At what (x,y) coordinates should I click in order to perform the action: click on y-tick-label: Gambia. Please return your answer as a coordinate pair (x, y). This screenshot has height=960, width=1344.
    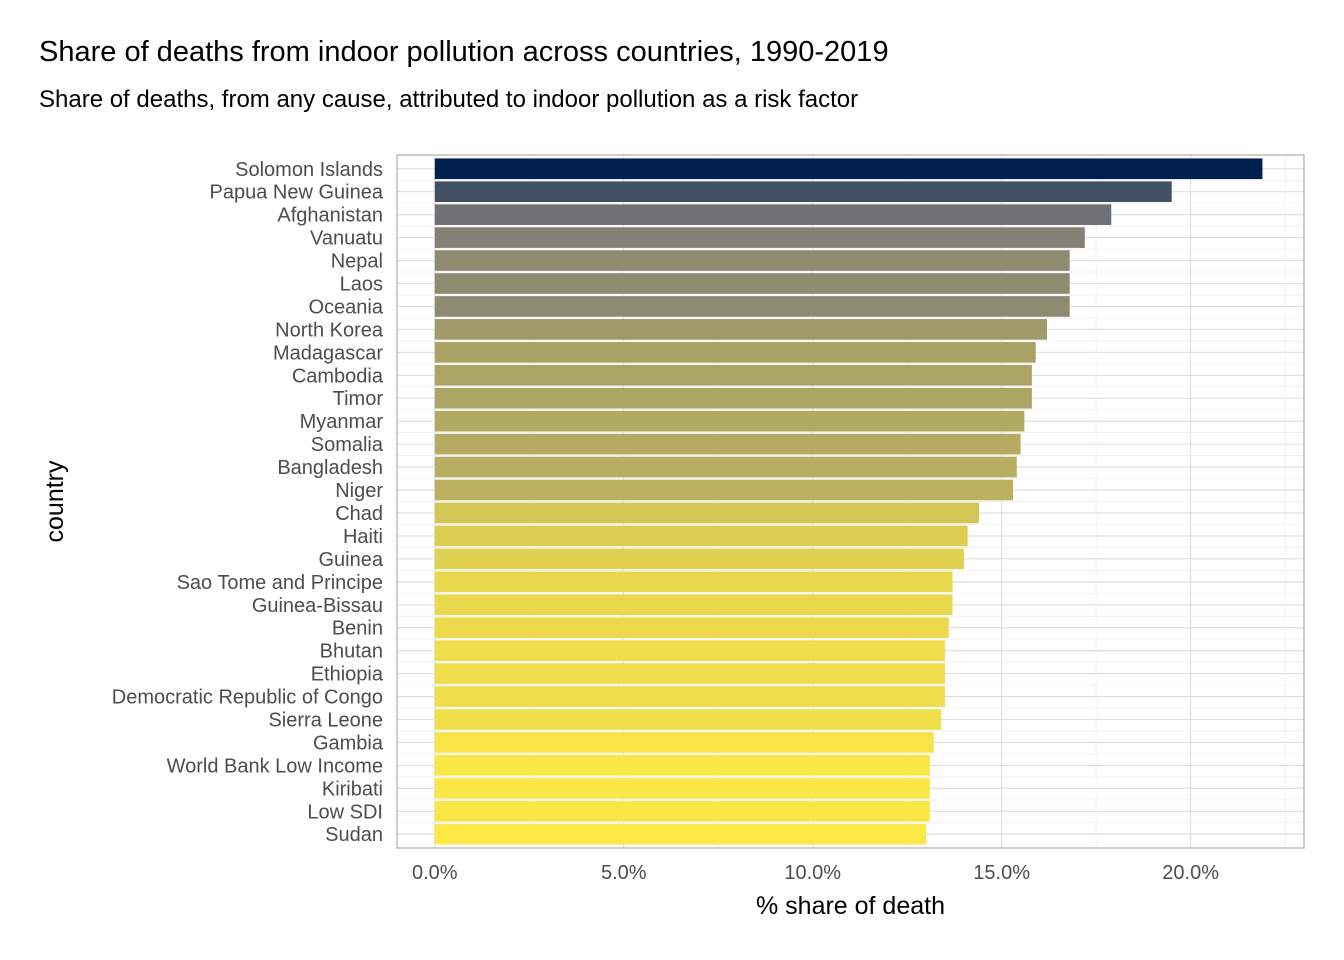
    Looking at the image, I should click on (348, 743).